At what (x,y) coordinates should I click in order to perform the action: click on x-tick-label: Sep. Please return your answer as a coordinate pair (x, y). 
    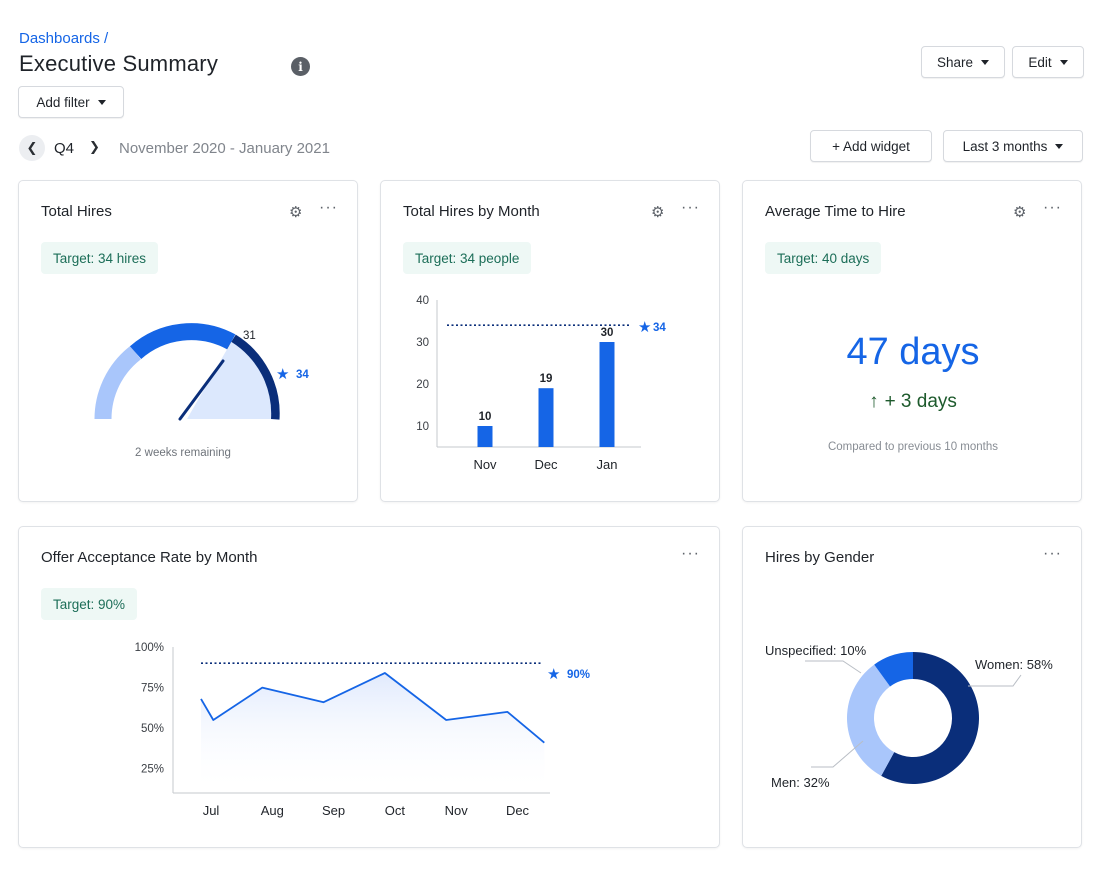
    Looking at the image, I should click on (333, 810).